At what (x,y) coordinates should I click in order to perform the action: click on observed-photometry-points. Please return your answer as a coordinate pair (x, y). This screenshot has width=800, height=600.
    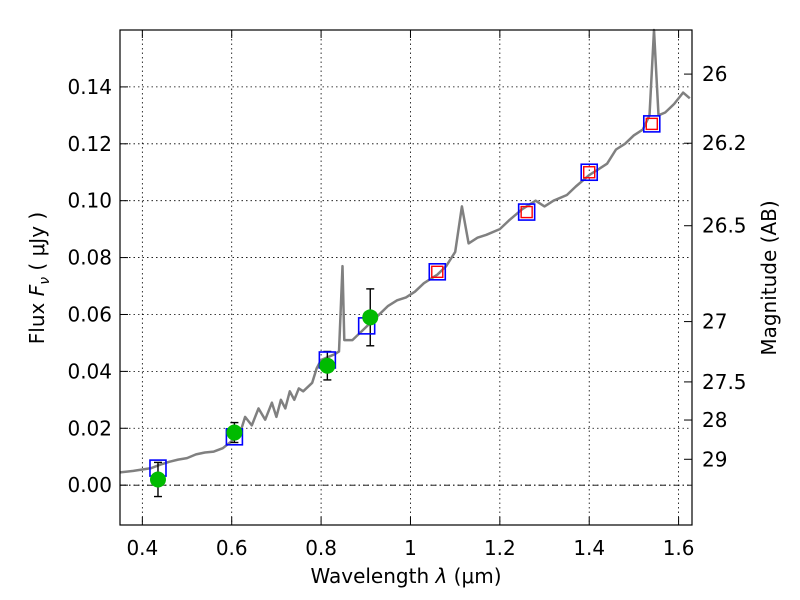
    Looking at the image, I should click on (264, 398).